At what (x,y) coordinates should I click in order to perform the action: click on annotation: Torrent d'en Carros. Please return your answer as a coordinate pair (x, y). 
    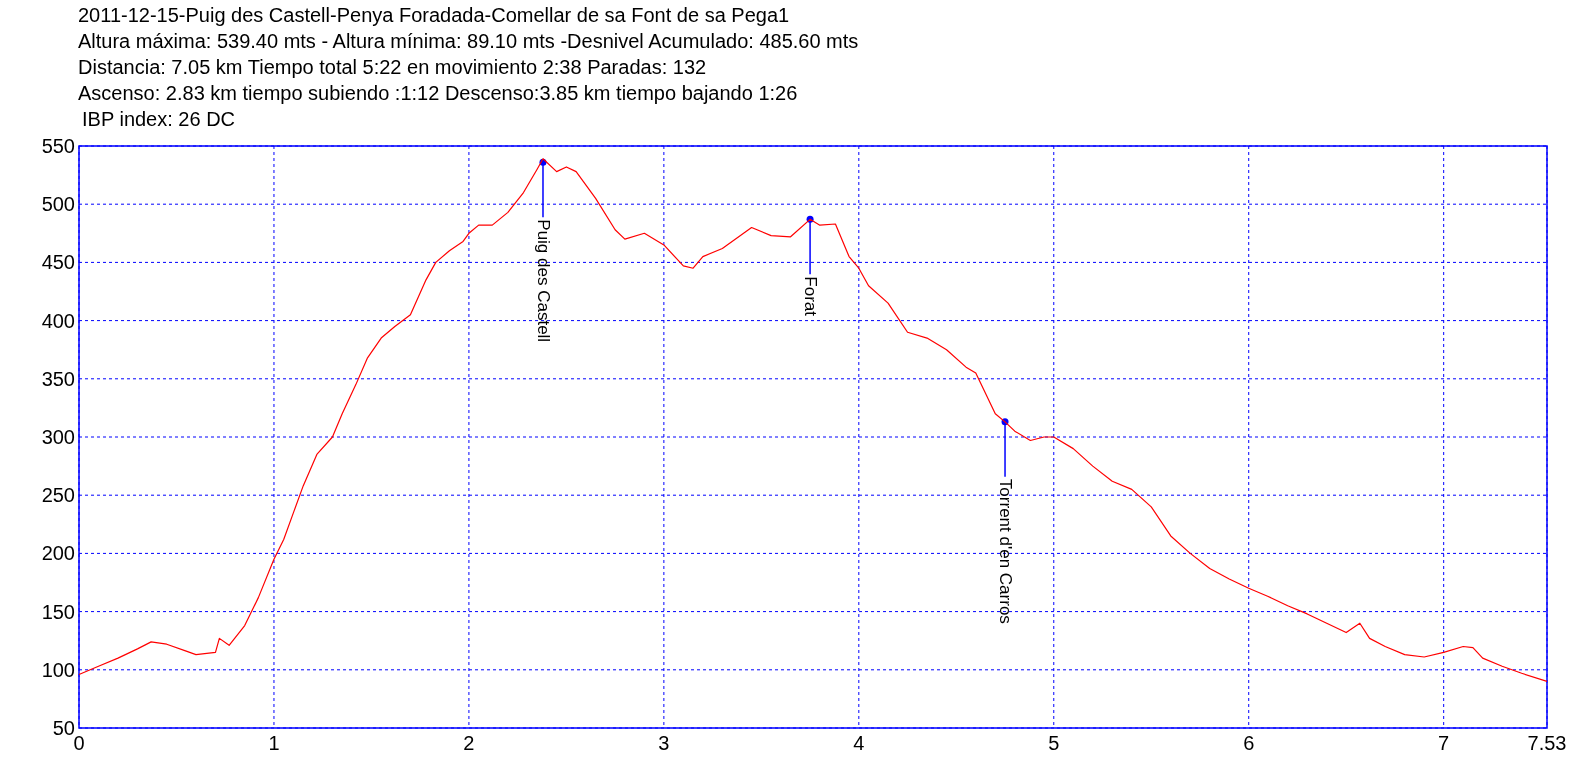
    Looking at the image, I should click on (1006, 551).